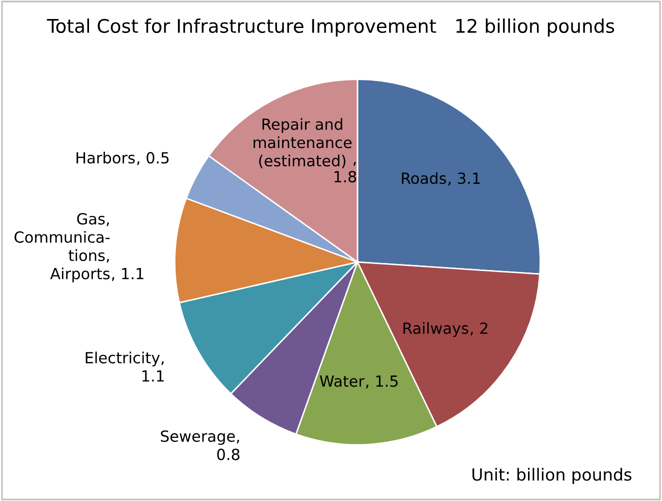 This screenshot has height=501, width=662. Describe the element at coordinates (424, 178) in the screenshot. I see `slice-label: Roads` at that location.